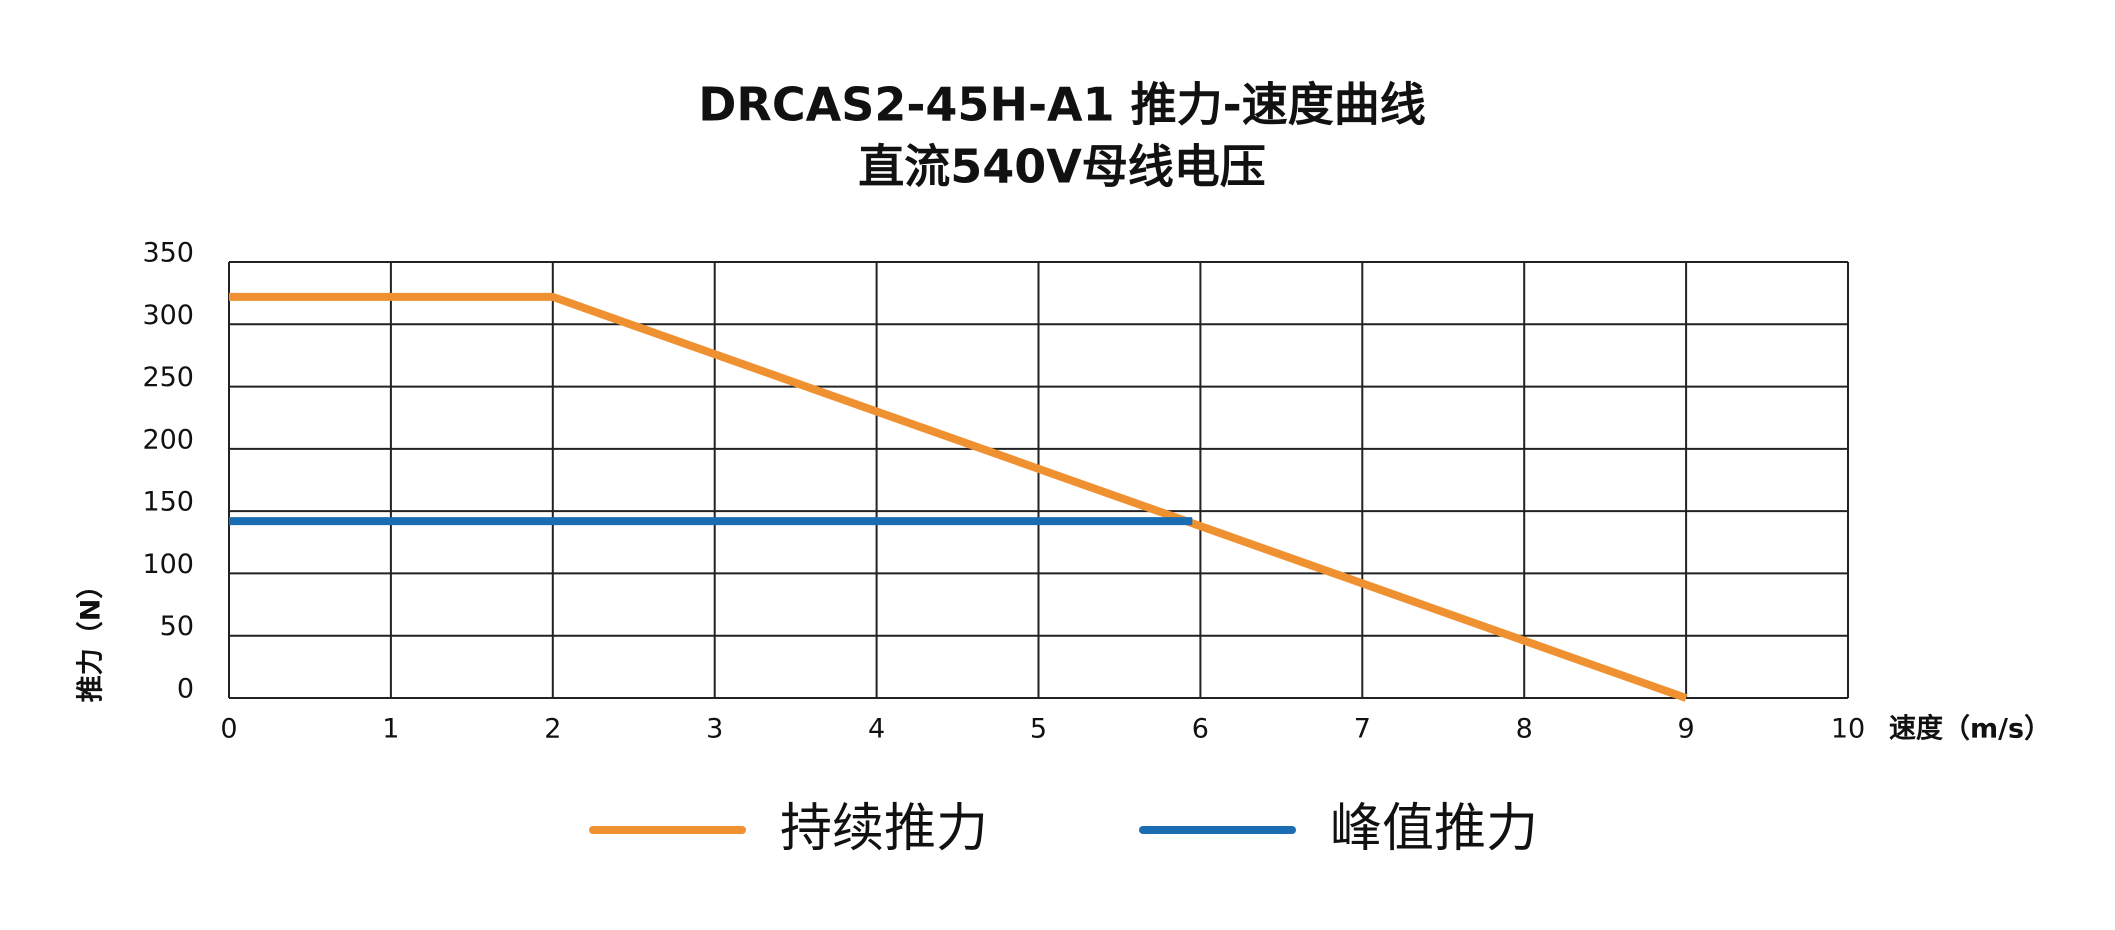  I want to click on x-tick-label: 1, so click(390, 729).